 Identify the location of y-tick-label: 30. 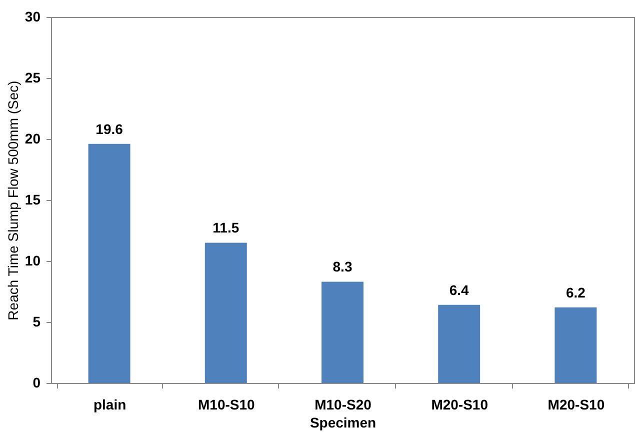
(32, 16).